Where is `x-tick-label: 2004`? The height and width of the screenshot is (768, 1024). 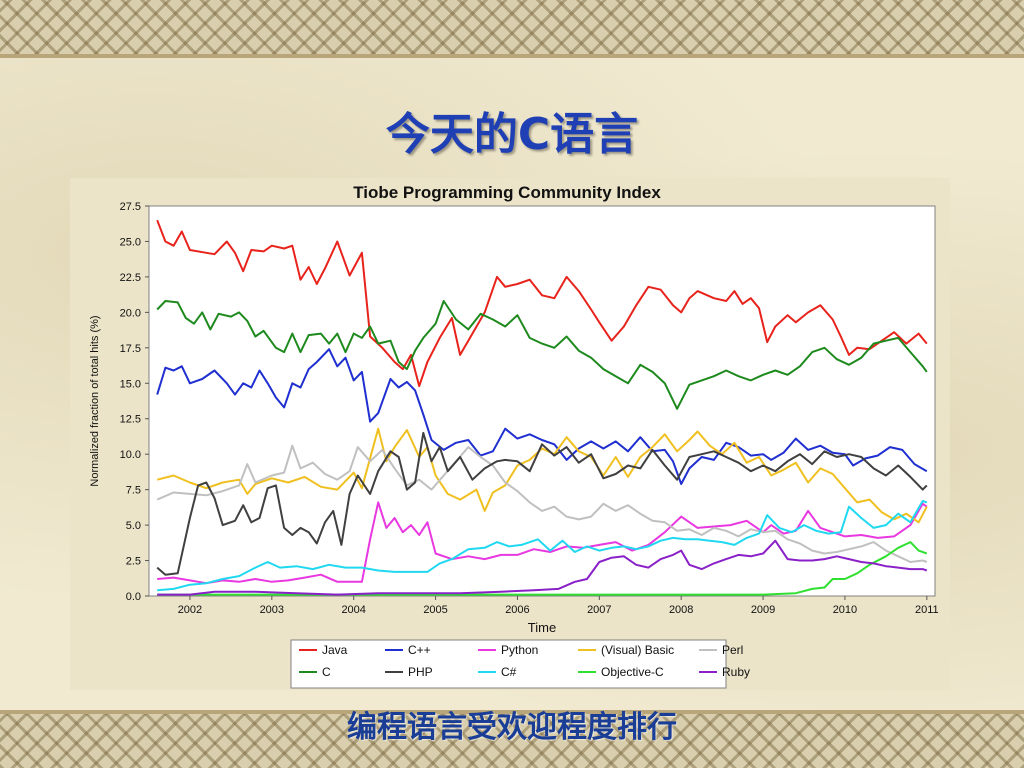 x-tick-label: 2004 is located at coordinates (353, 610).